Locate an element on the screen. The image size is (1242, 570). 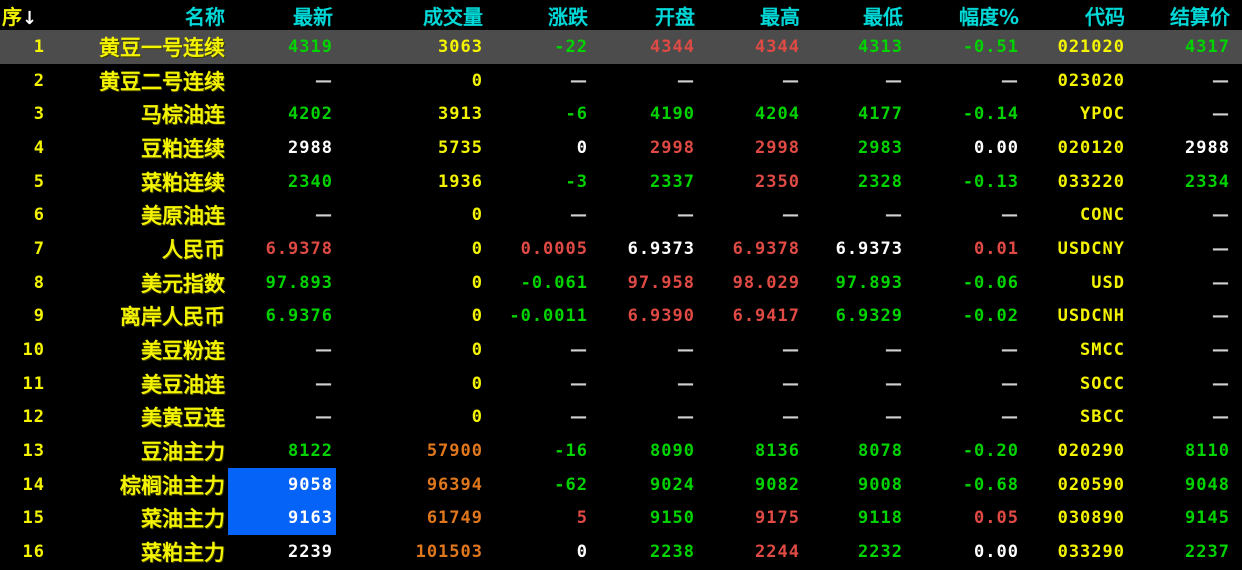
column-header-high: 最高 is located at coordinates (750, 15).